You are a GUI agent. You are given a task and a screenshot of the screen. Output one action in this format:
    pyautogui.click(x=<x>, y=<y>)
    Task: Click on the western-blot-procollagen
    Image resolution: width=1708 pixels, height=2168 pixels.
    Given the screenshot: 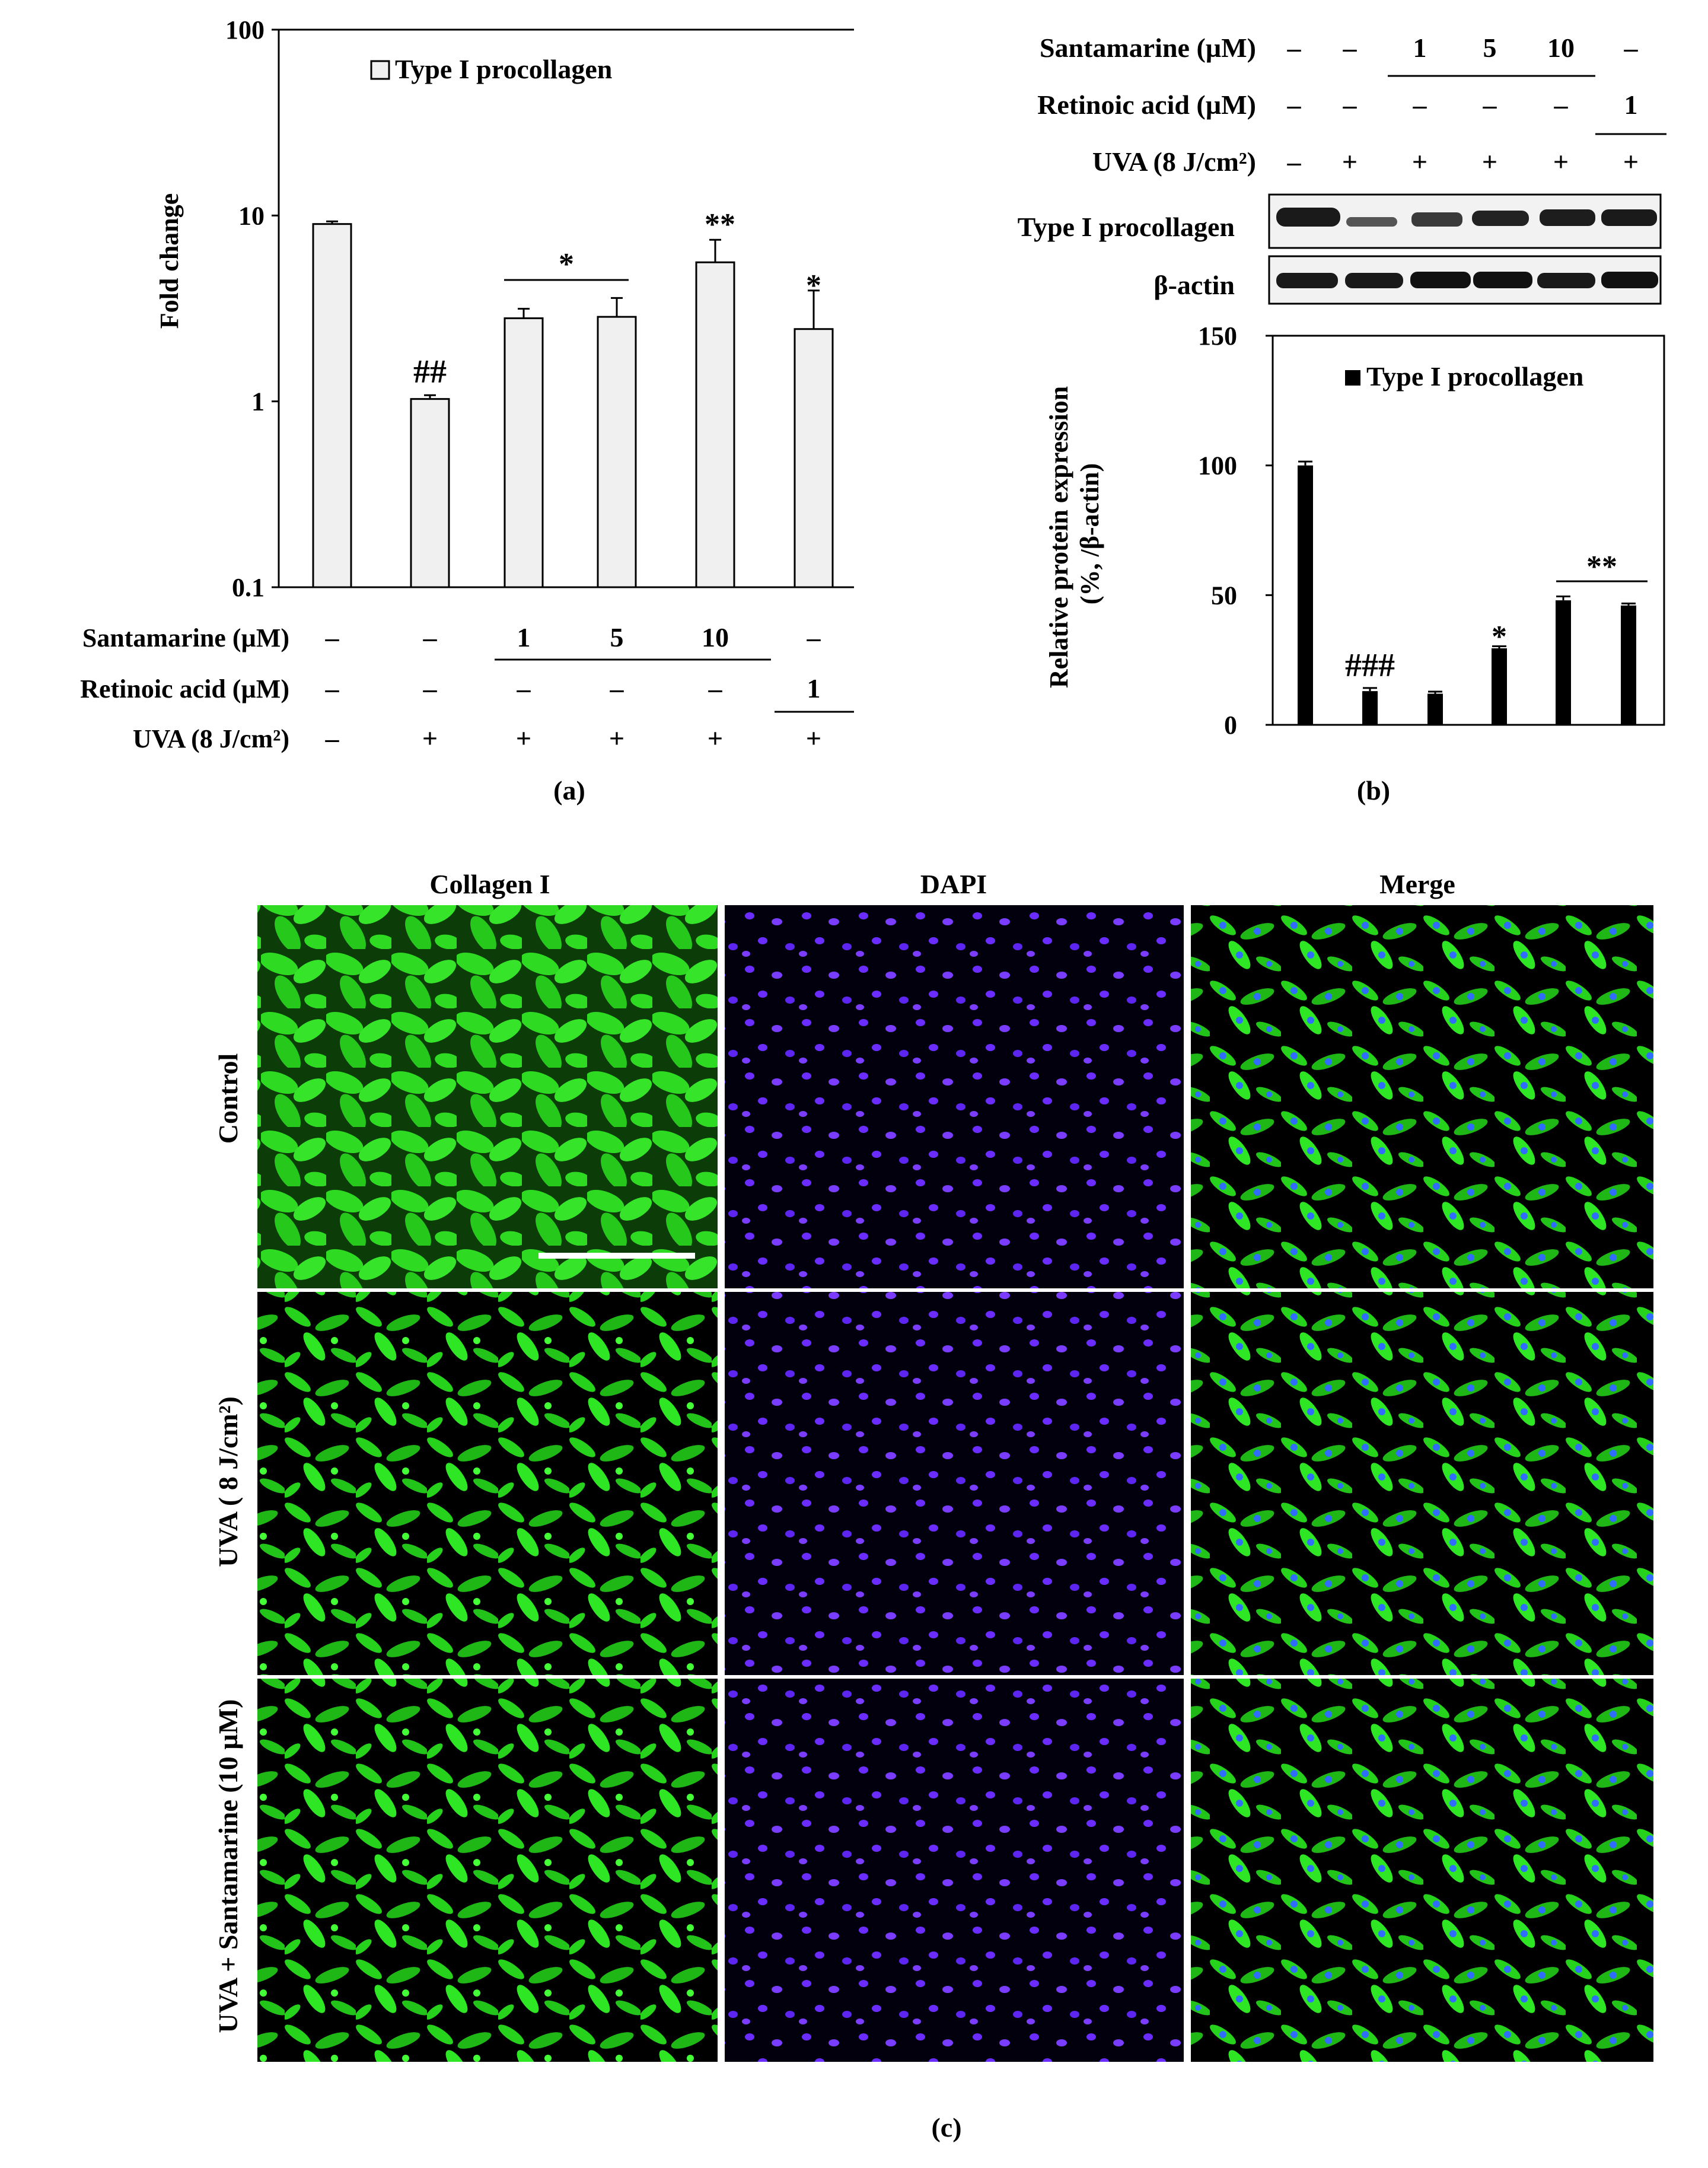 What is the action you would take?
    pyautogui.click(x=1465, y=221)
    